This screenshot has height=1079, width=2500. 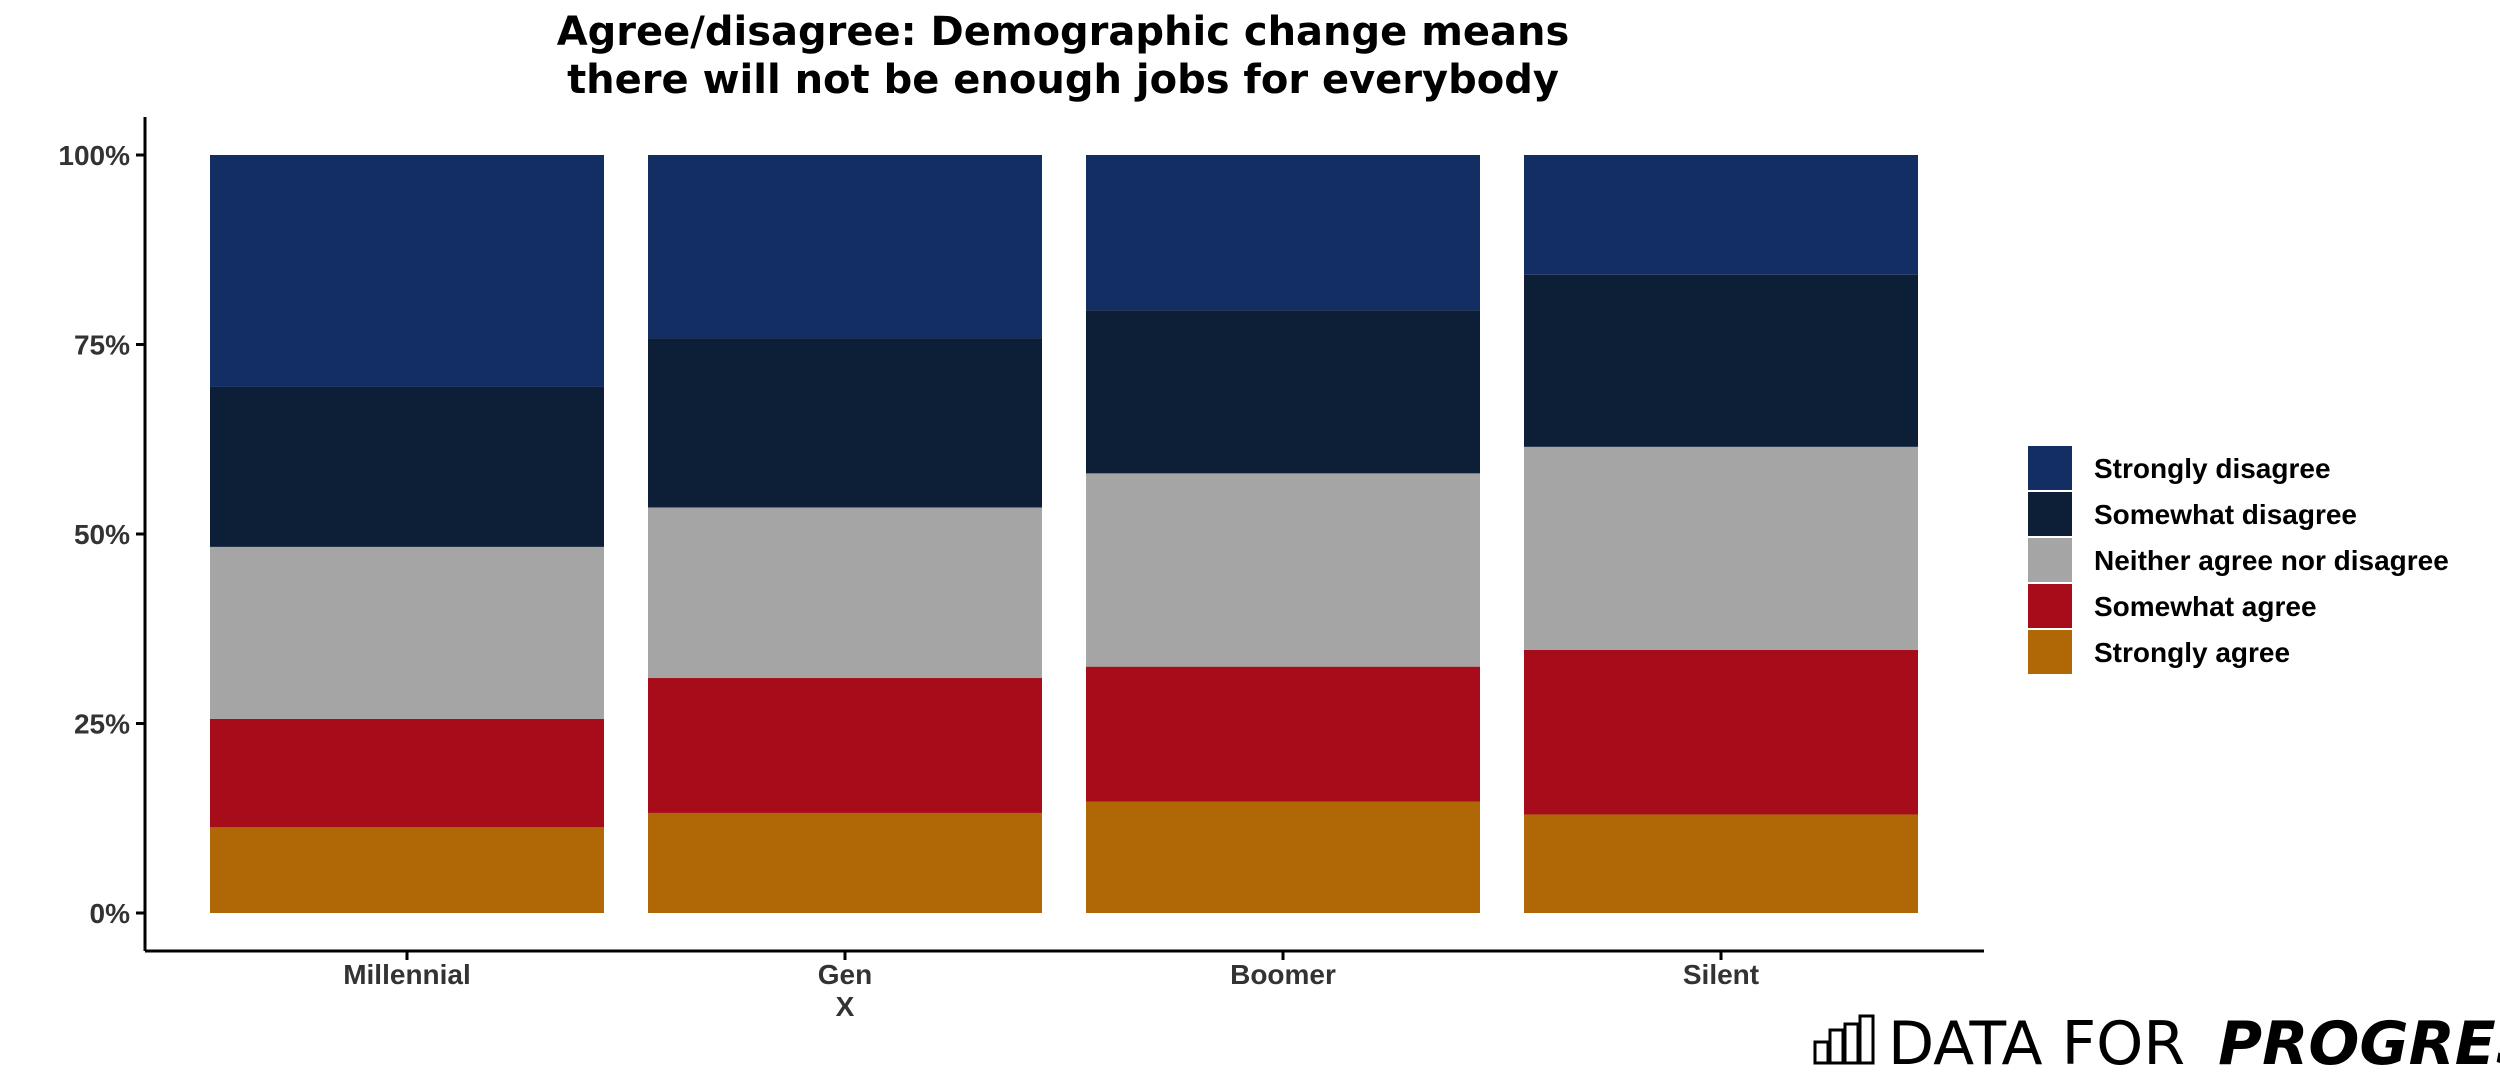 I want to click on legend-label-somewhat-agree: Somewhat agree, so click(x=2205, y=606).